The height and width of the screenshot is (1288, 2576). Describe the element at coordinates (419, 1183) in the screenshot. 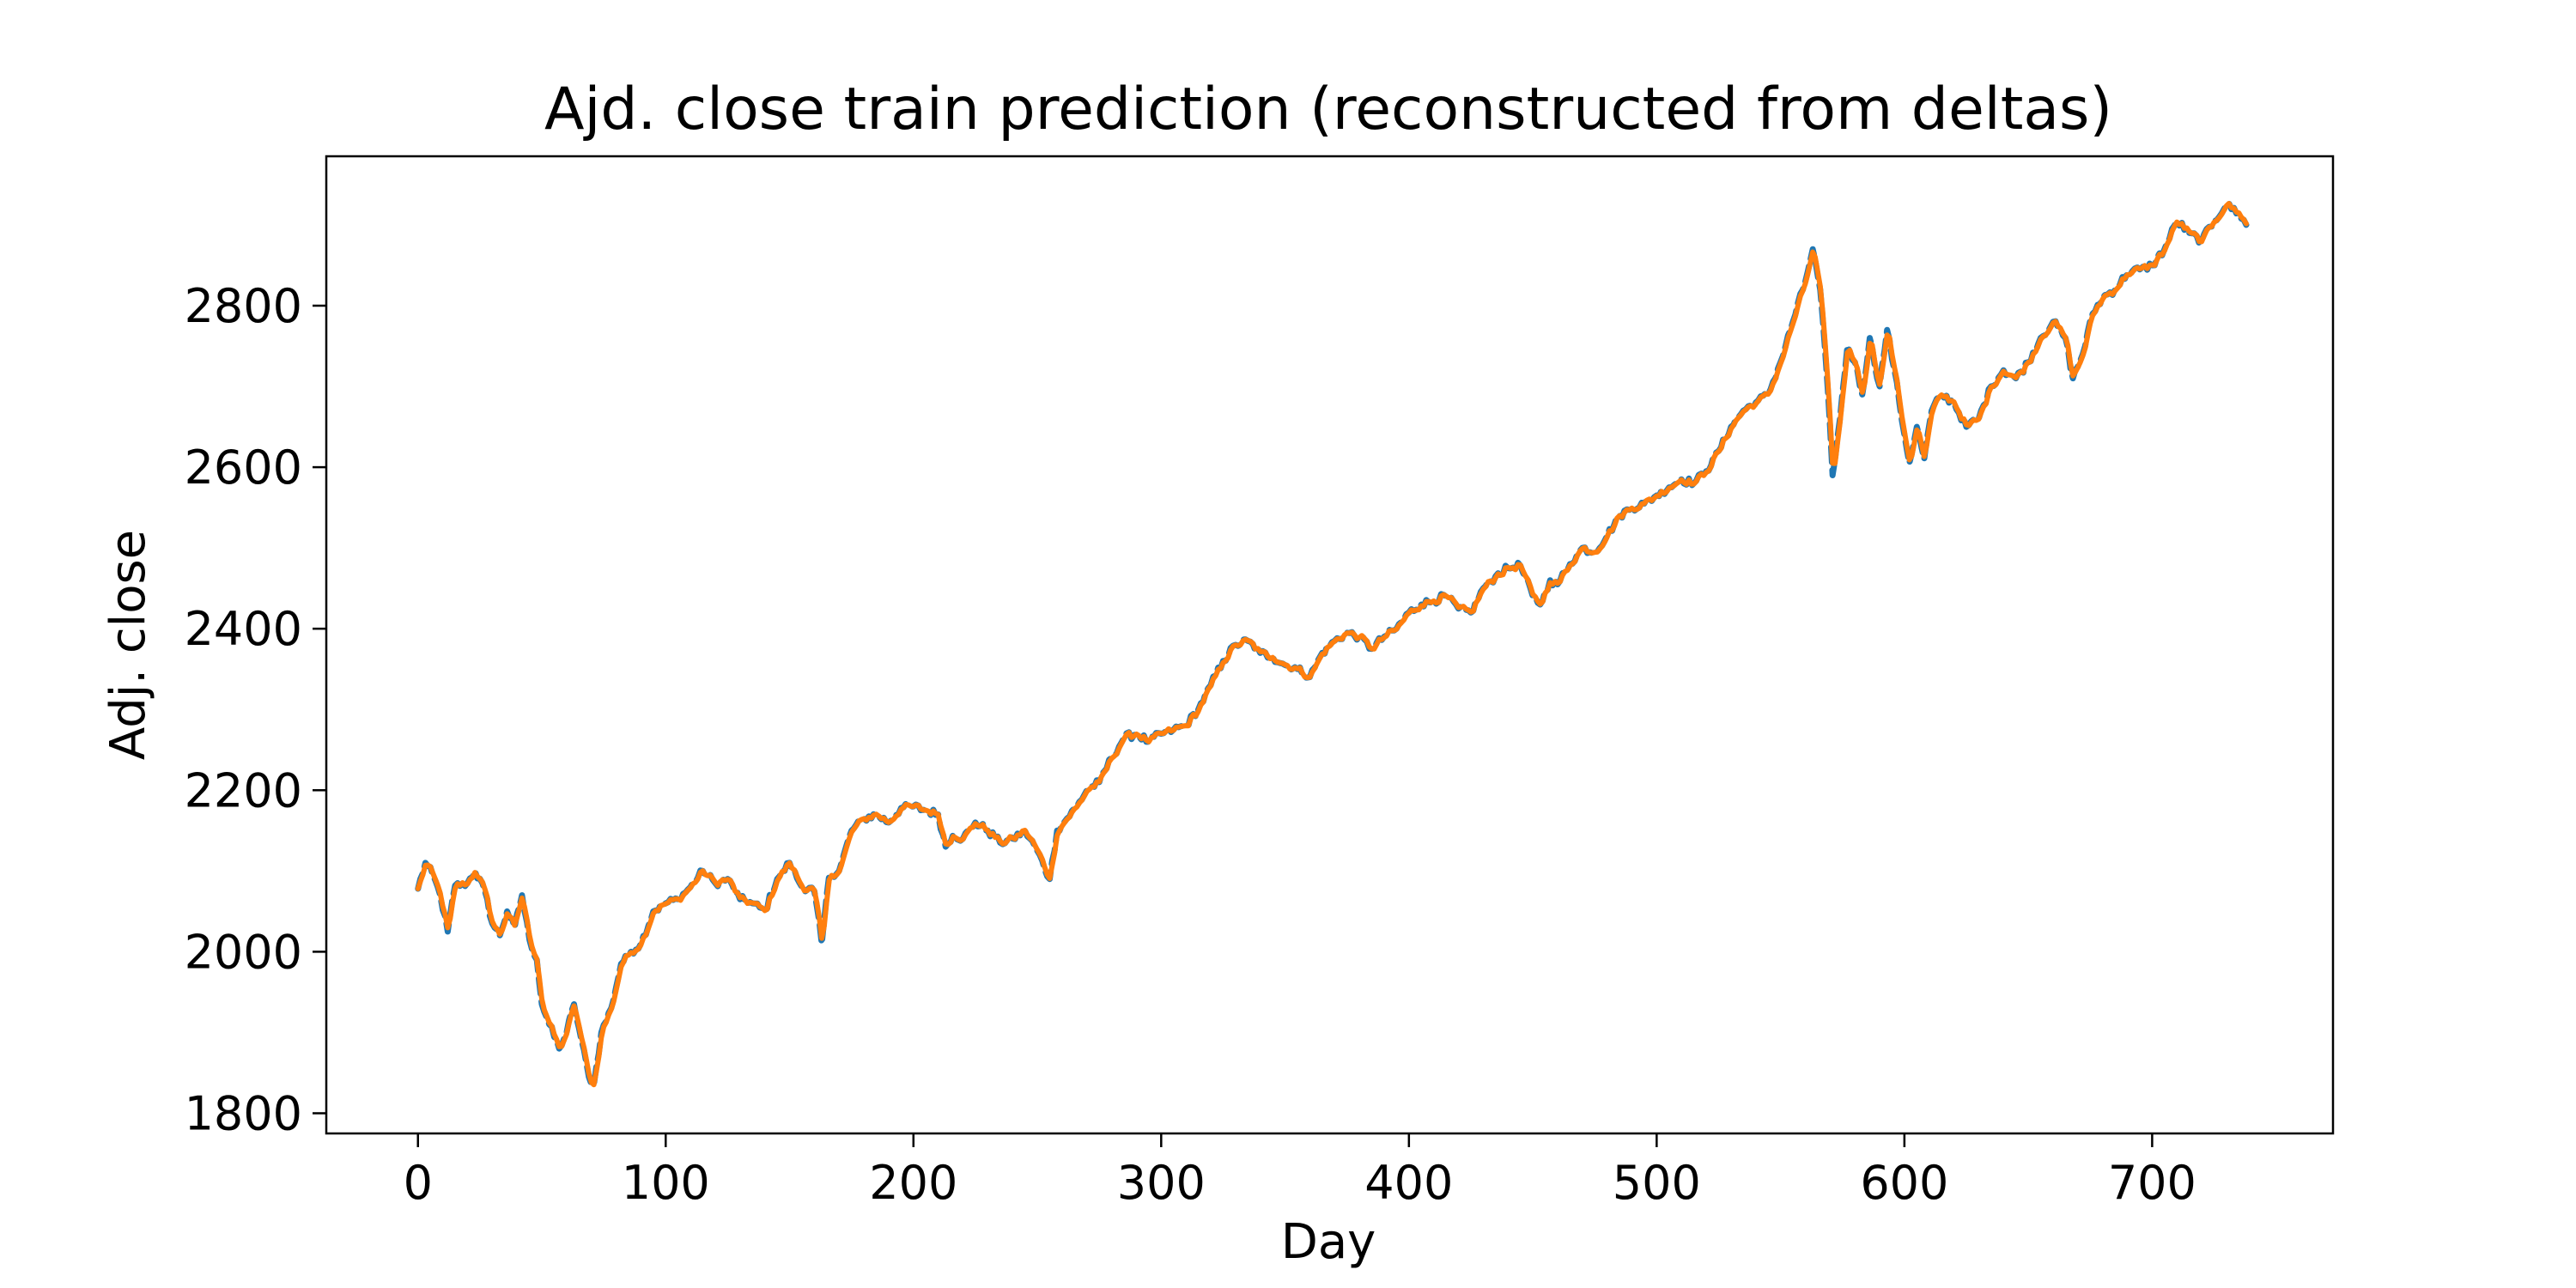

I see `x-tick-label: 0` at that location.